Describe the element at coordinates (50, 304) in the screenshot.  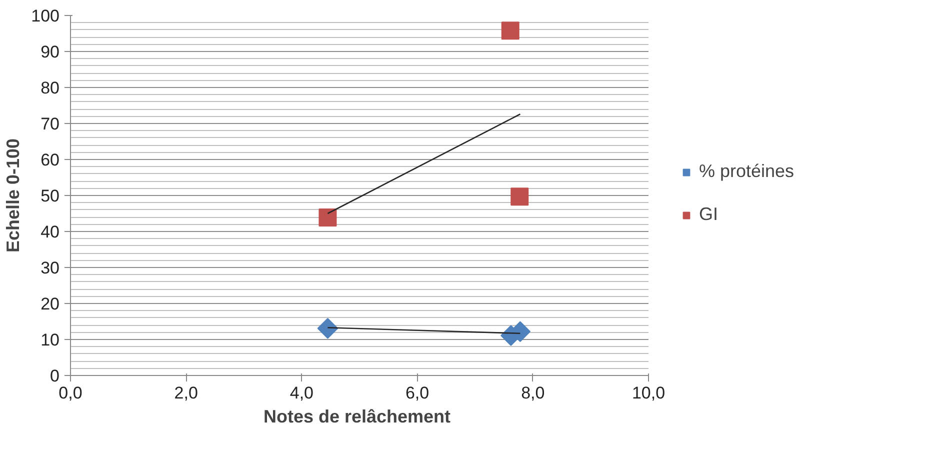
I see `y-tick-label: 20` at that location.